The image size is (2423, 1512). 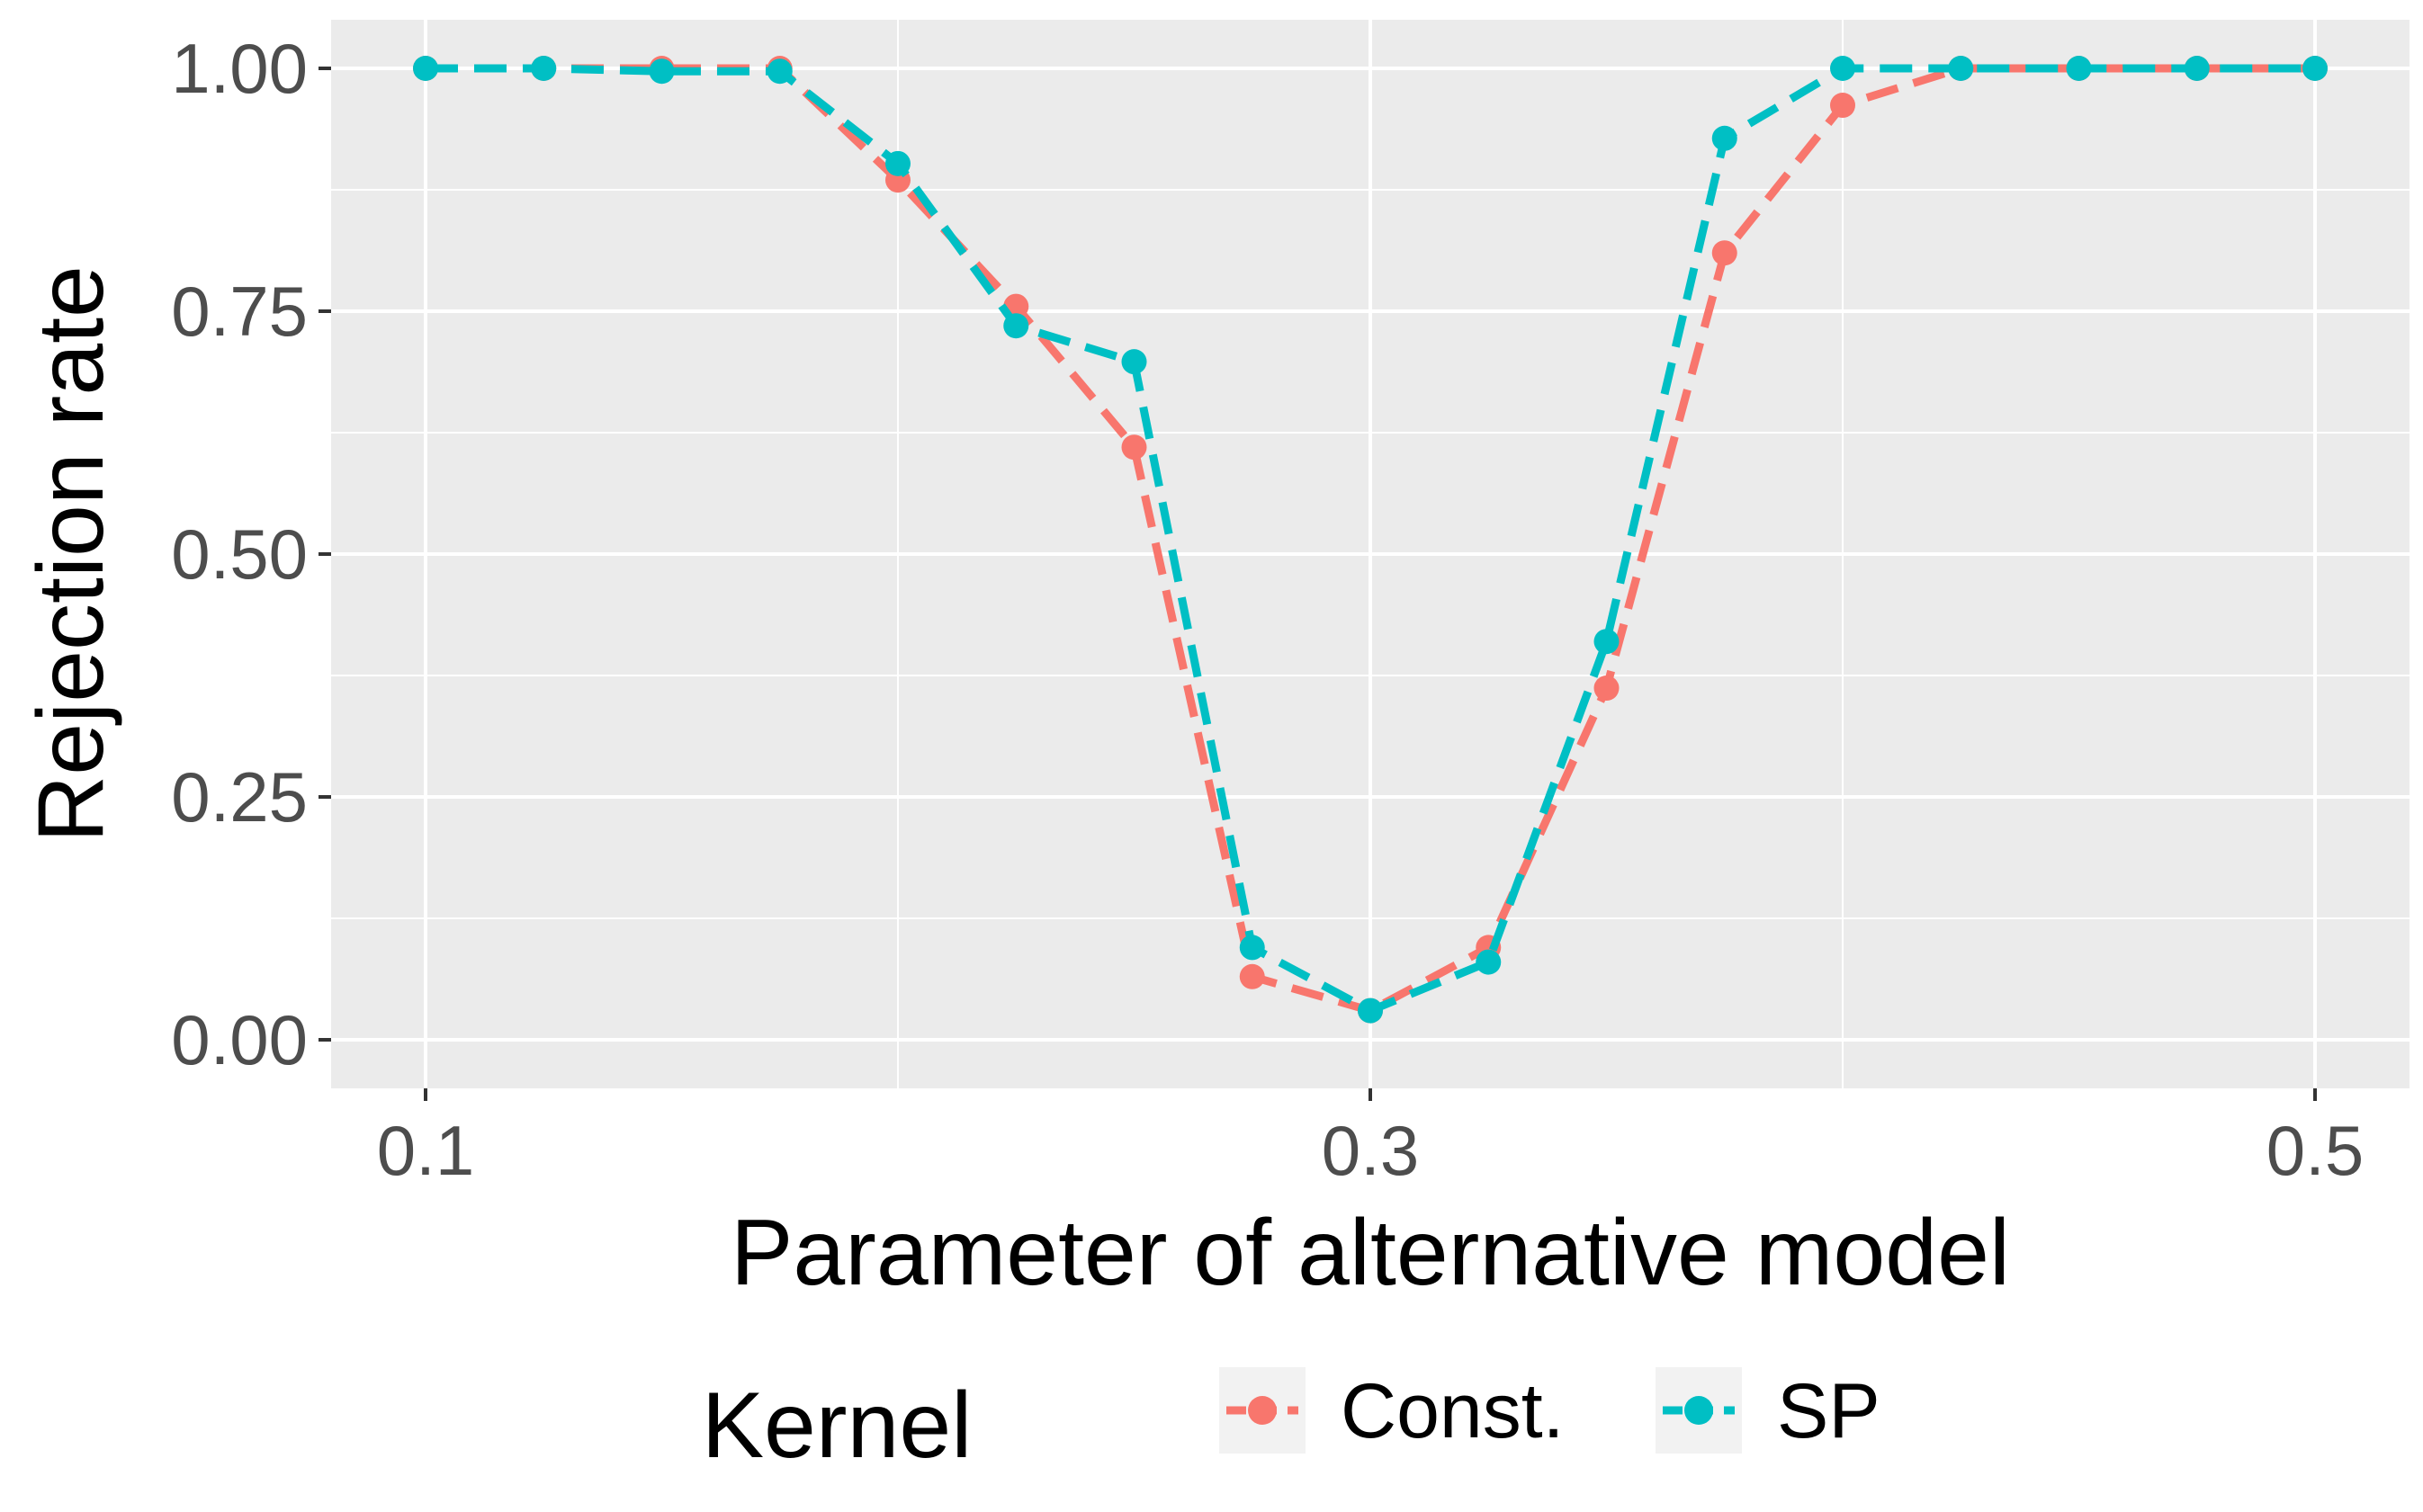 What do you see at coordinates (425, 1150) in the screenshot?
I see `x-tick-label: 0.1` at bounding box center [425, 1150].